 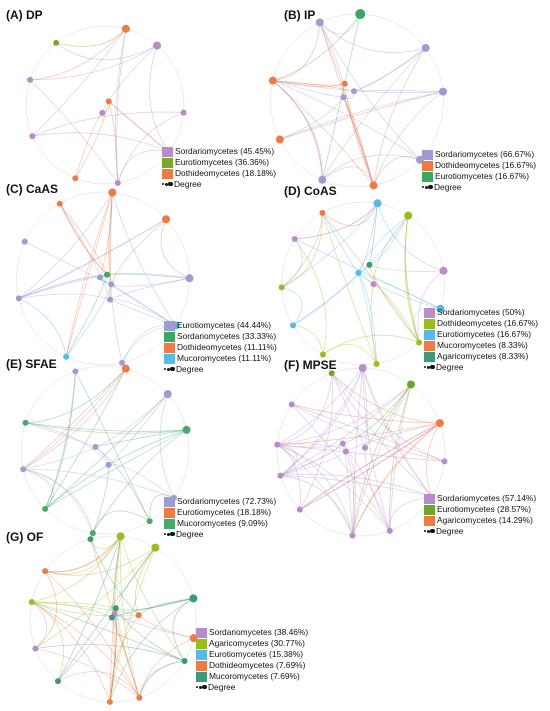 I want to click on panel-d-network, so click(x=363, y=283).